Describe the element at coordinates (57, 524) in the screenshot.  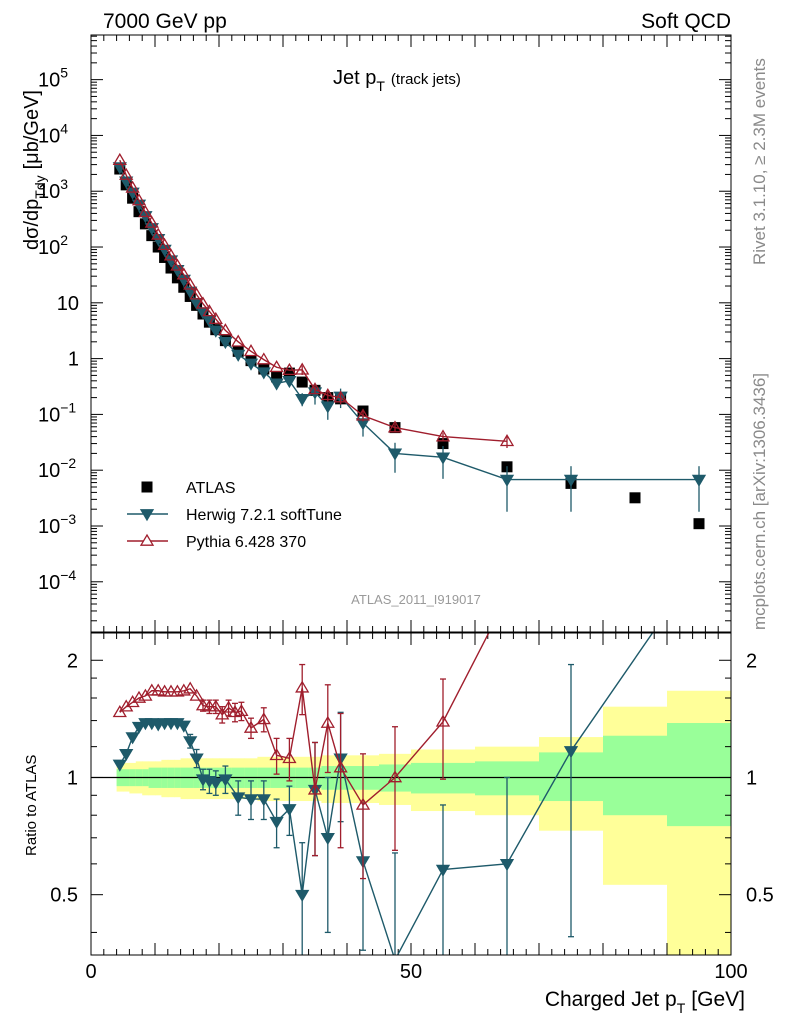
I see `y-tick-label: 10⁻³` at that location.